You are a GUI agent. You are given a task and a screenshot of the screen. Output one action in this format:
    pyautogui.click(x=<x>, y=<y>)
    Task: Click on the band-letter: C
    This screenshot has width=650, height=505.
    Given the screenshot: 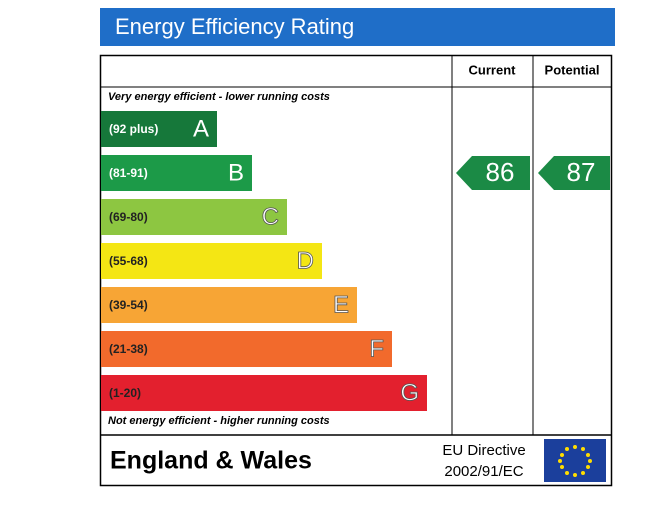 What is the action you would take?
    pyautogui.click(x=270, y=216)
    